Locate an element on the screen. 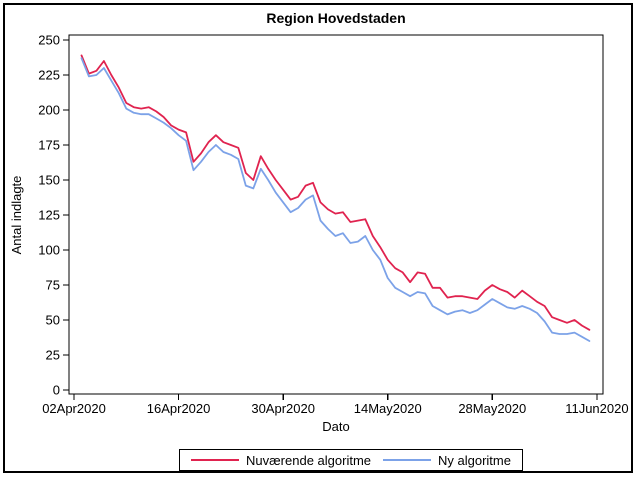 The height and width of the screenshot is (480, 640). legend-line-blue-icon is located at coordinates (407, 460).